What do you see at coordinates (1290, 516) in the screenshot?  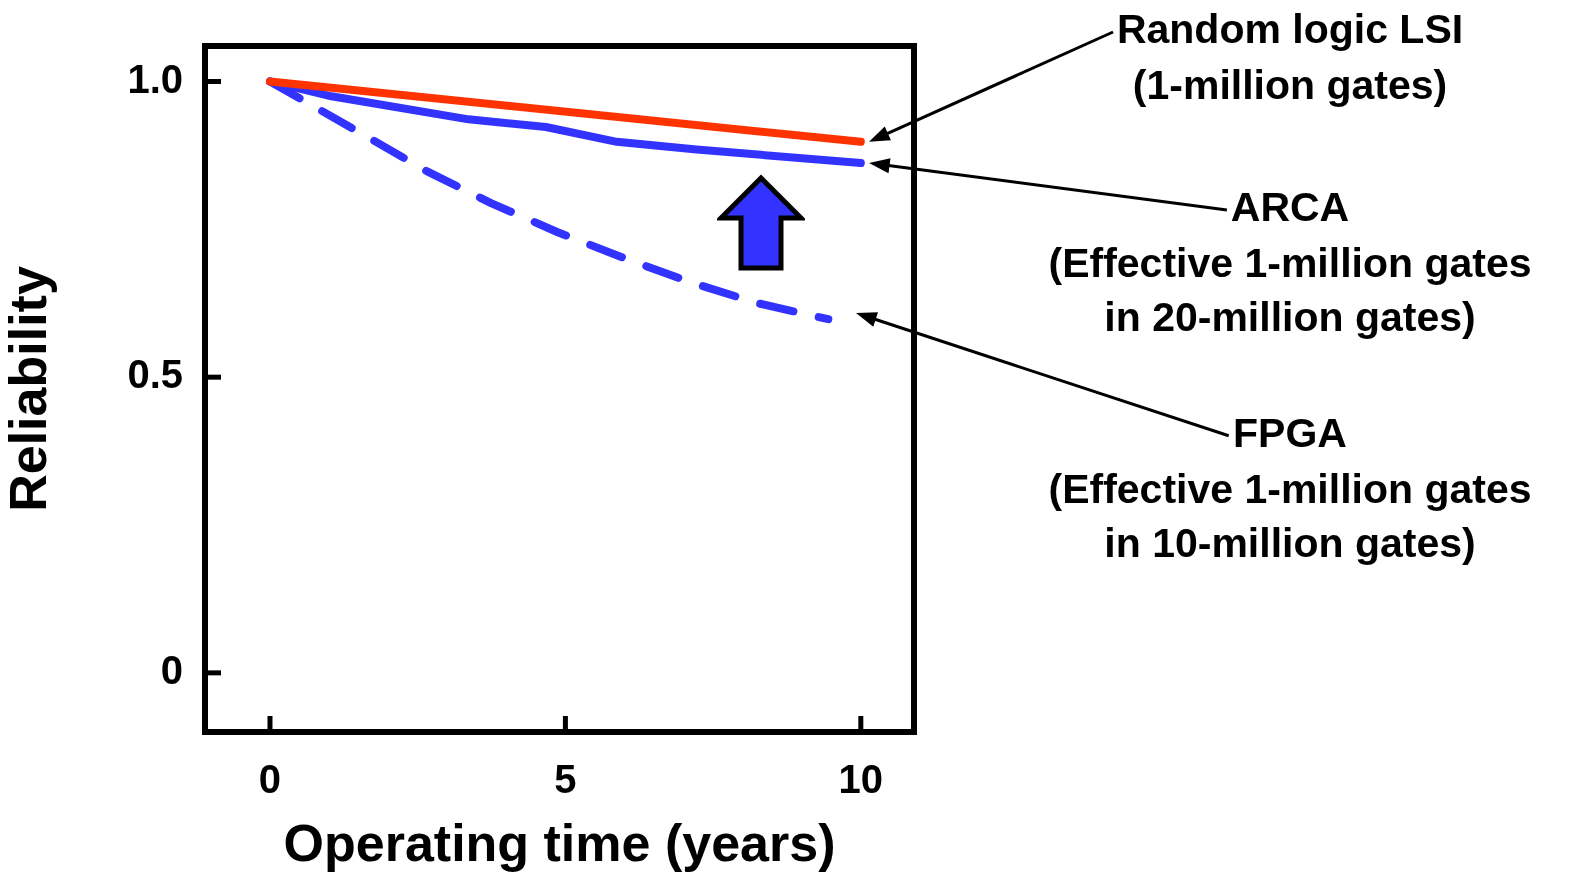 I see `text: (Effective 1-million gates in 10-million gates)` at bounding box center [1290, 516].